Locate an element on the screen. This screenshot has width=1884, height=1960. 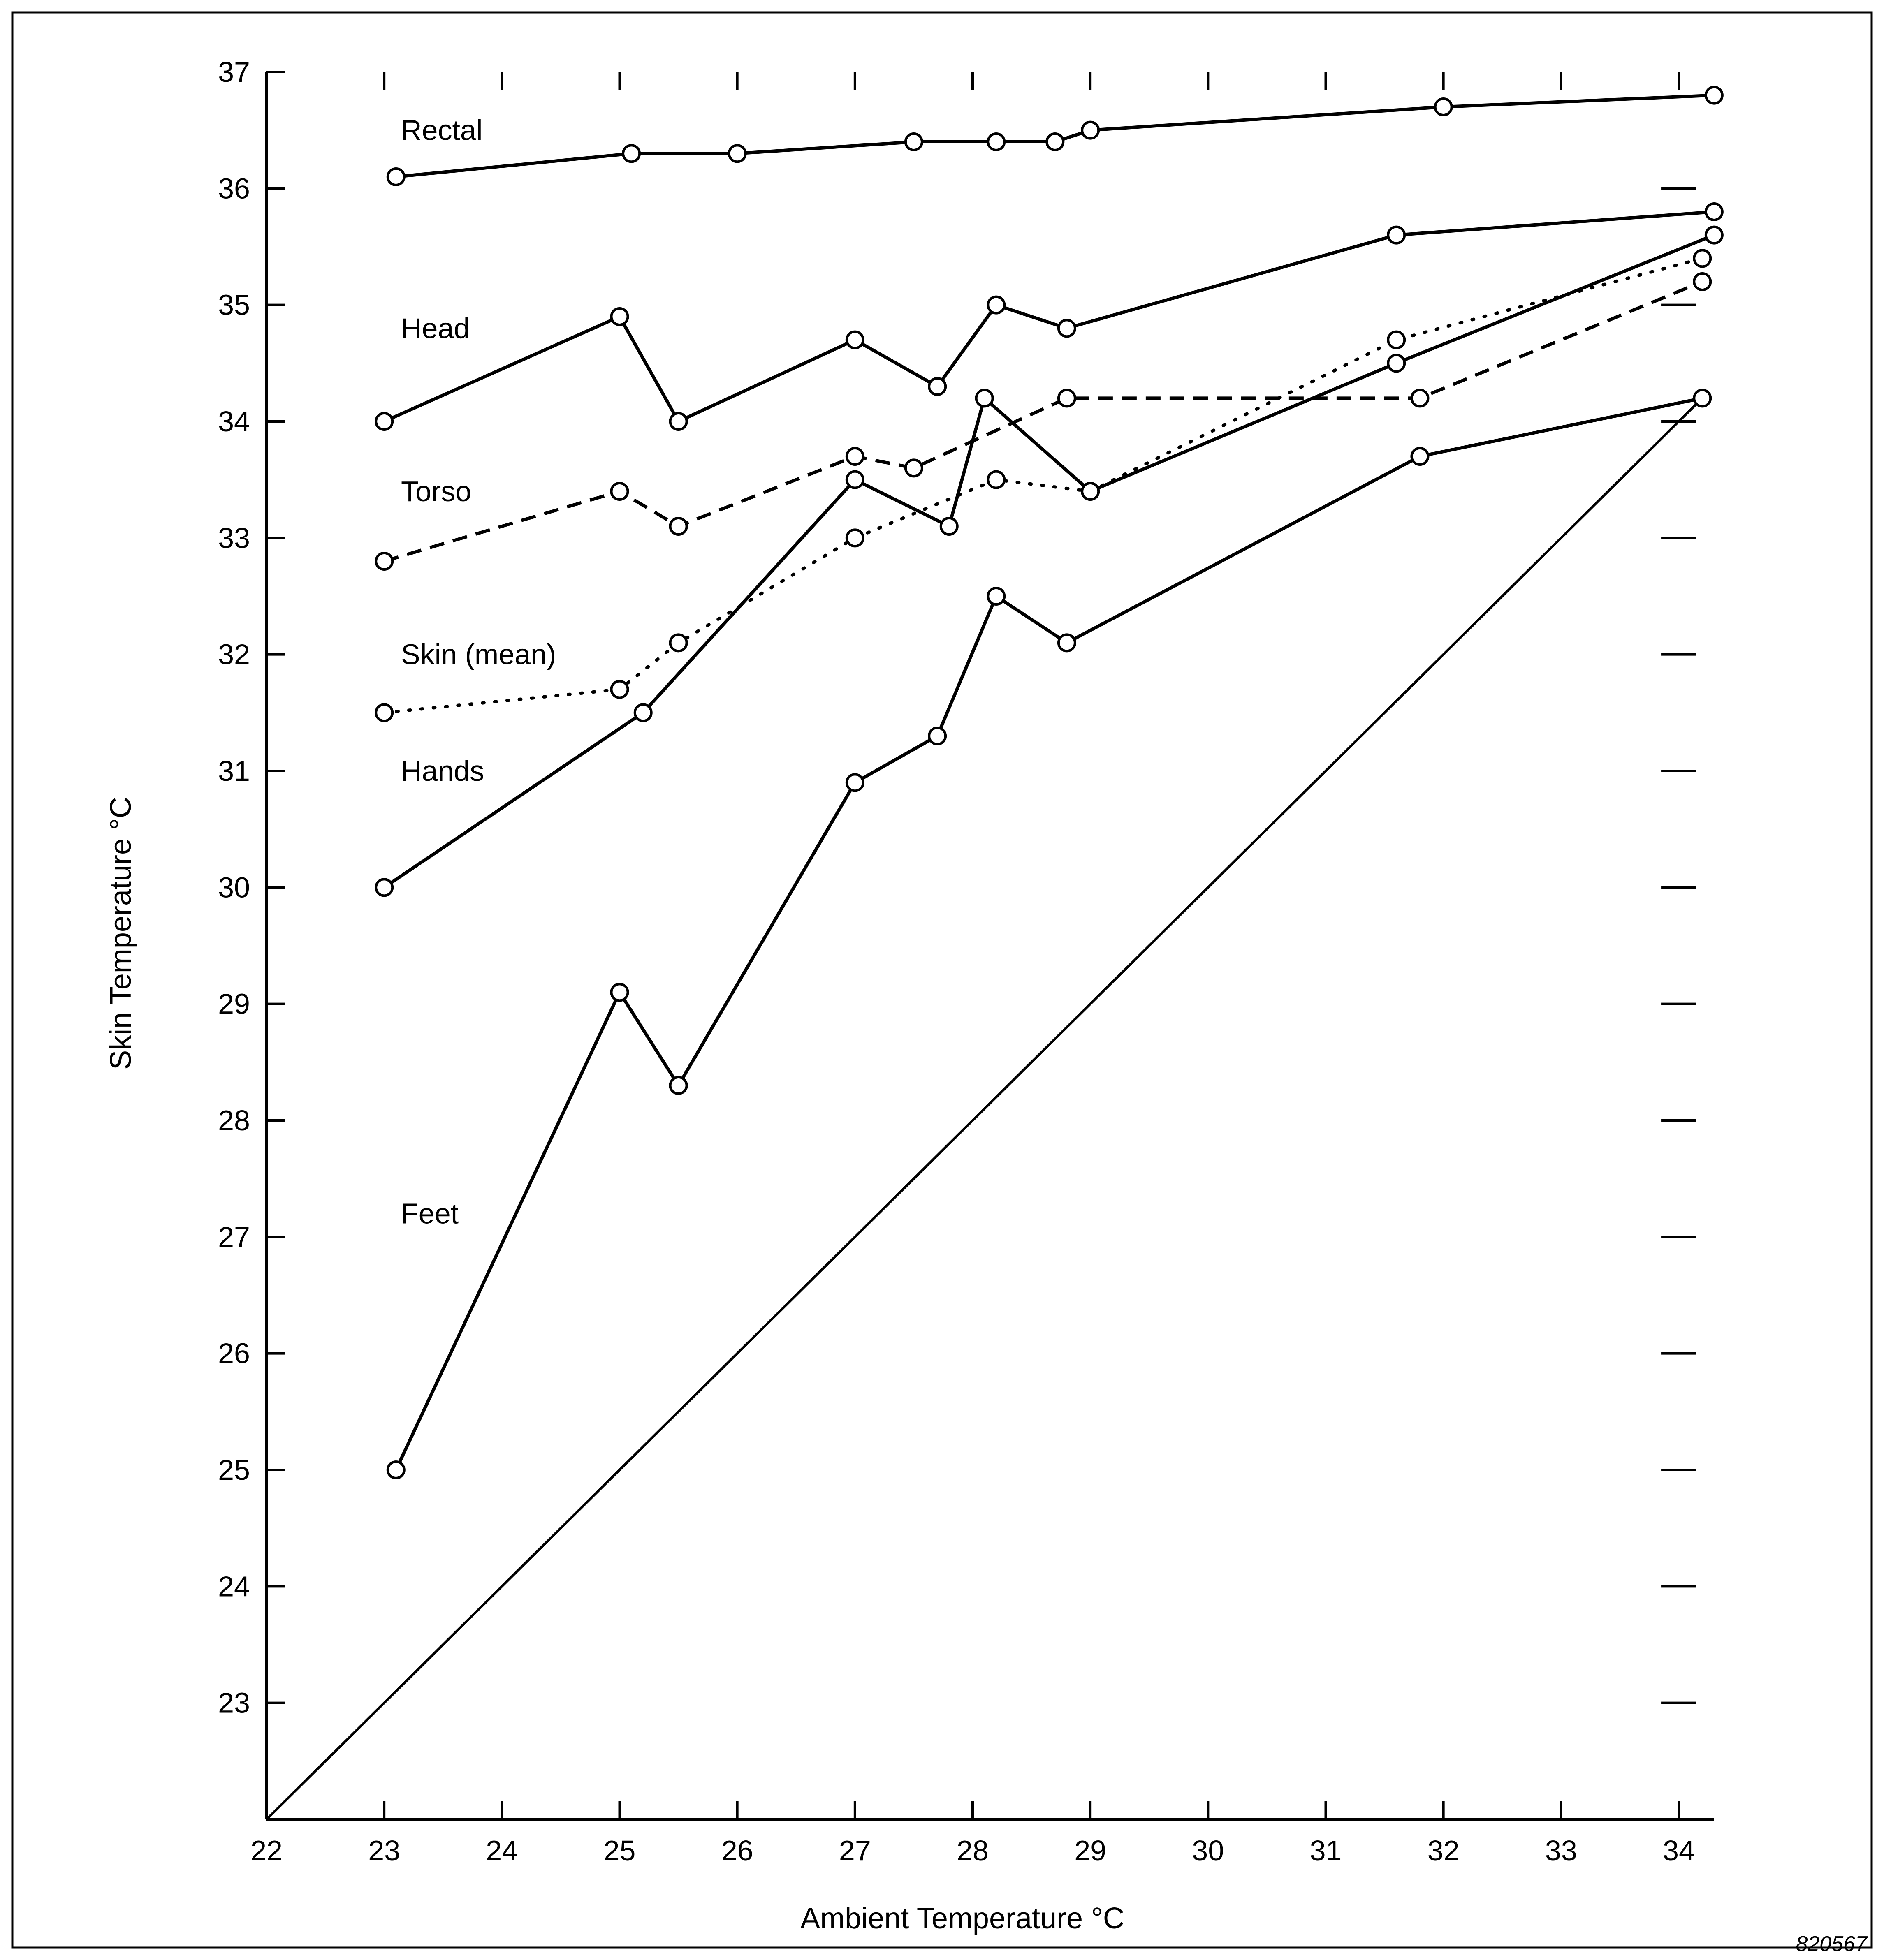
figure-id: 820567 is located at coordinates (1832, 1944).